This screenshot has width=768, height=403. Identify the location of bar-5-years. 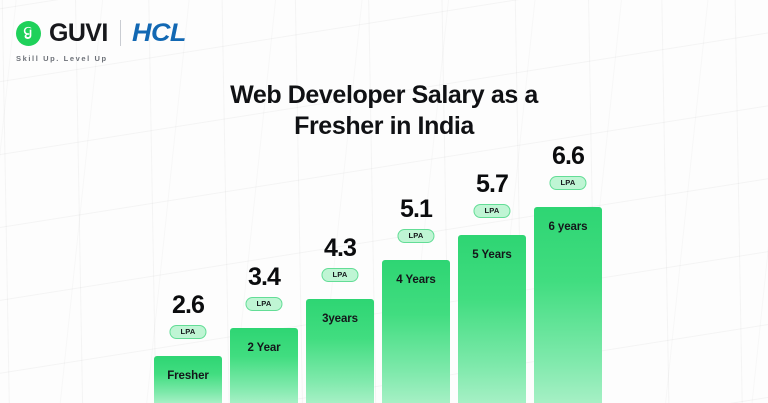
(492, 319).